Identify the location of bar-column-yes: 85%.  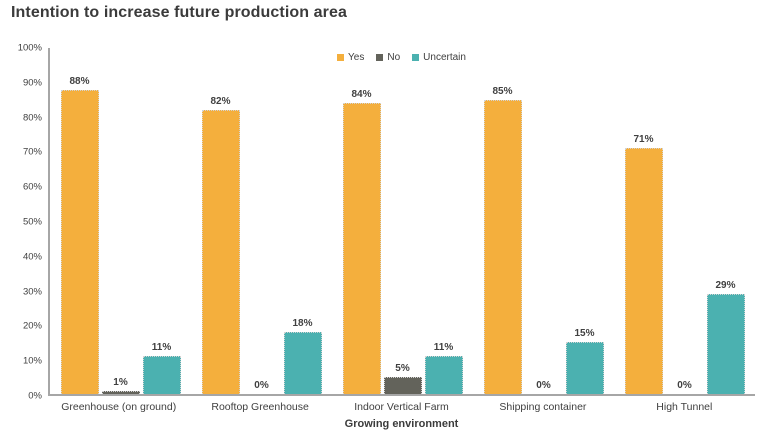
(502, 221).